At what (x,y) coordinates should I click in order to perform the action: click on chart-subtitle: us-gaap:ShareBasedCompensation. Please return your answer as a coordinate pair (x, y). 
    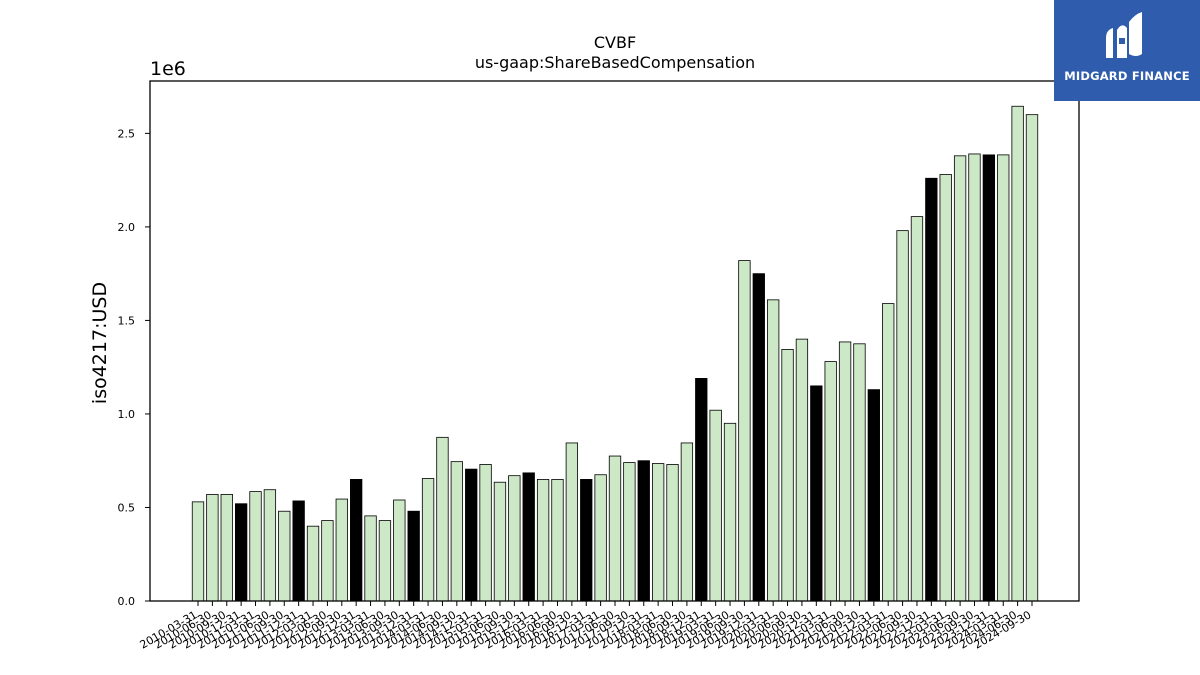
    Looking at the image, I should click on (615, 62).